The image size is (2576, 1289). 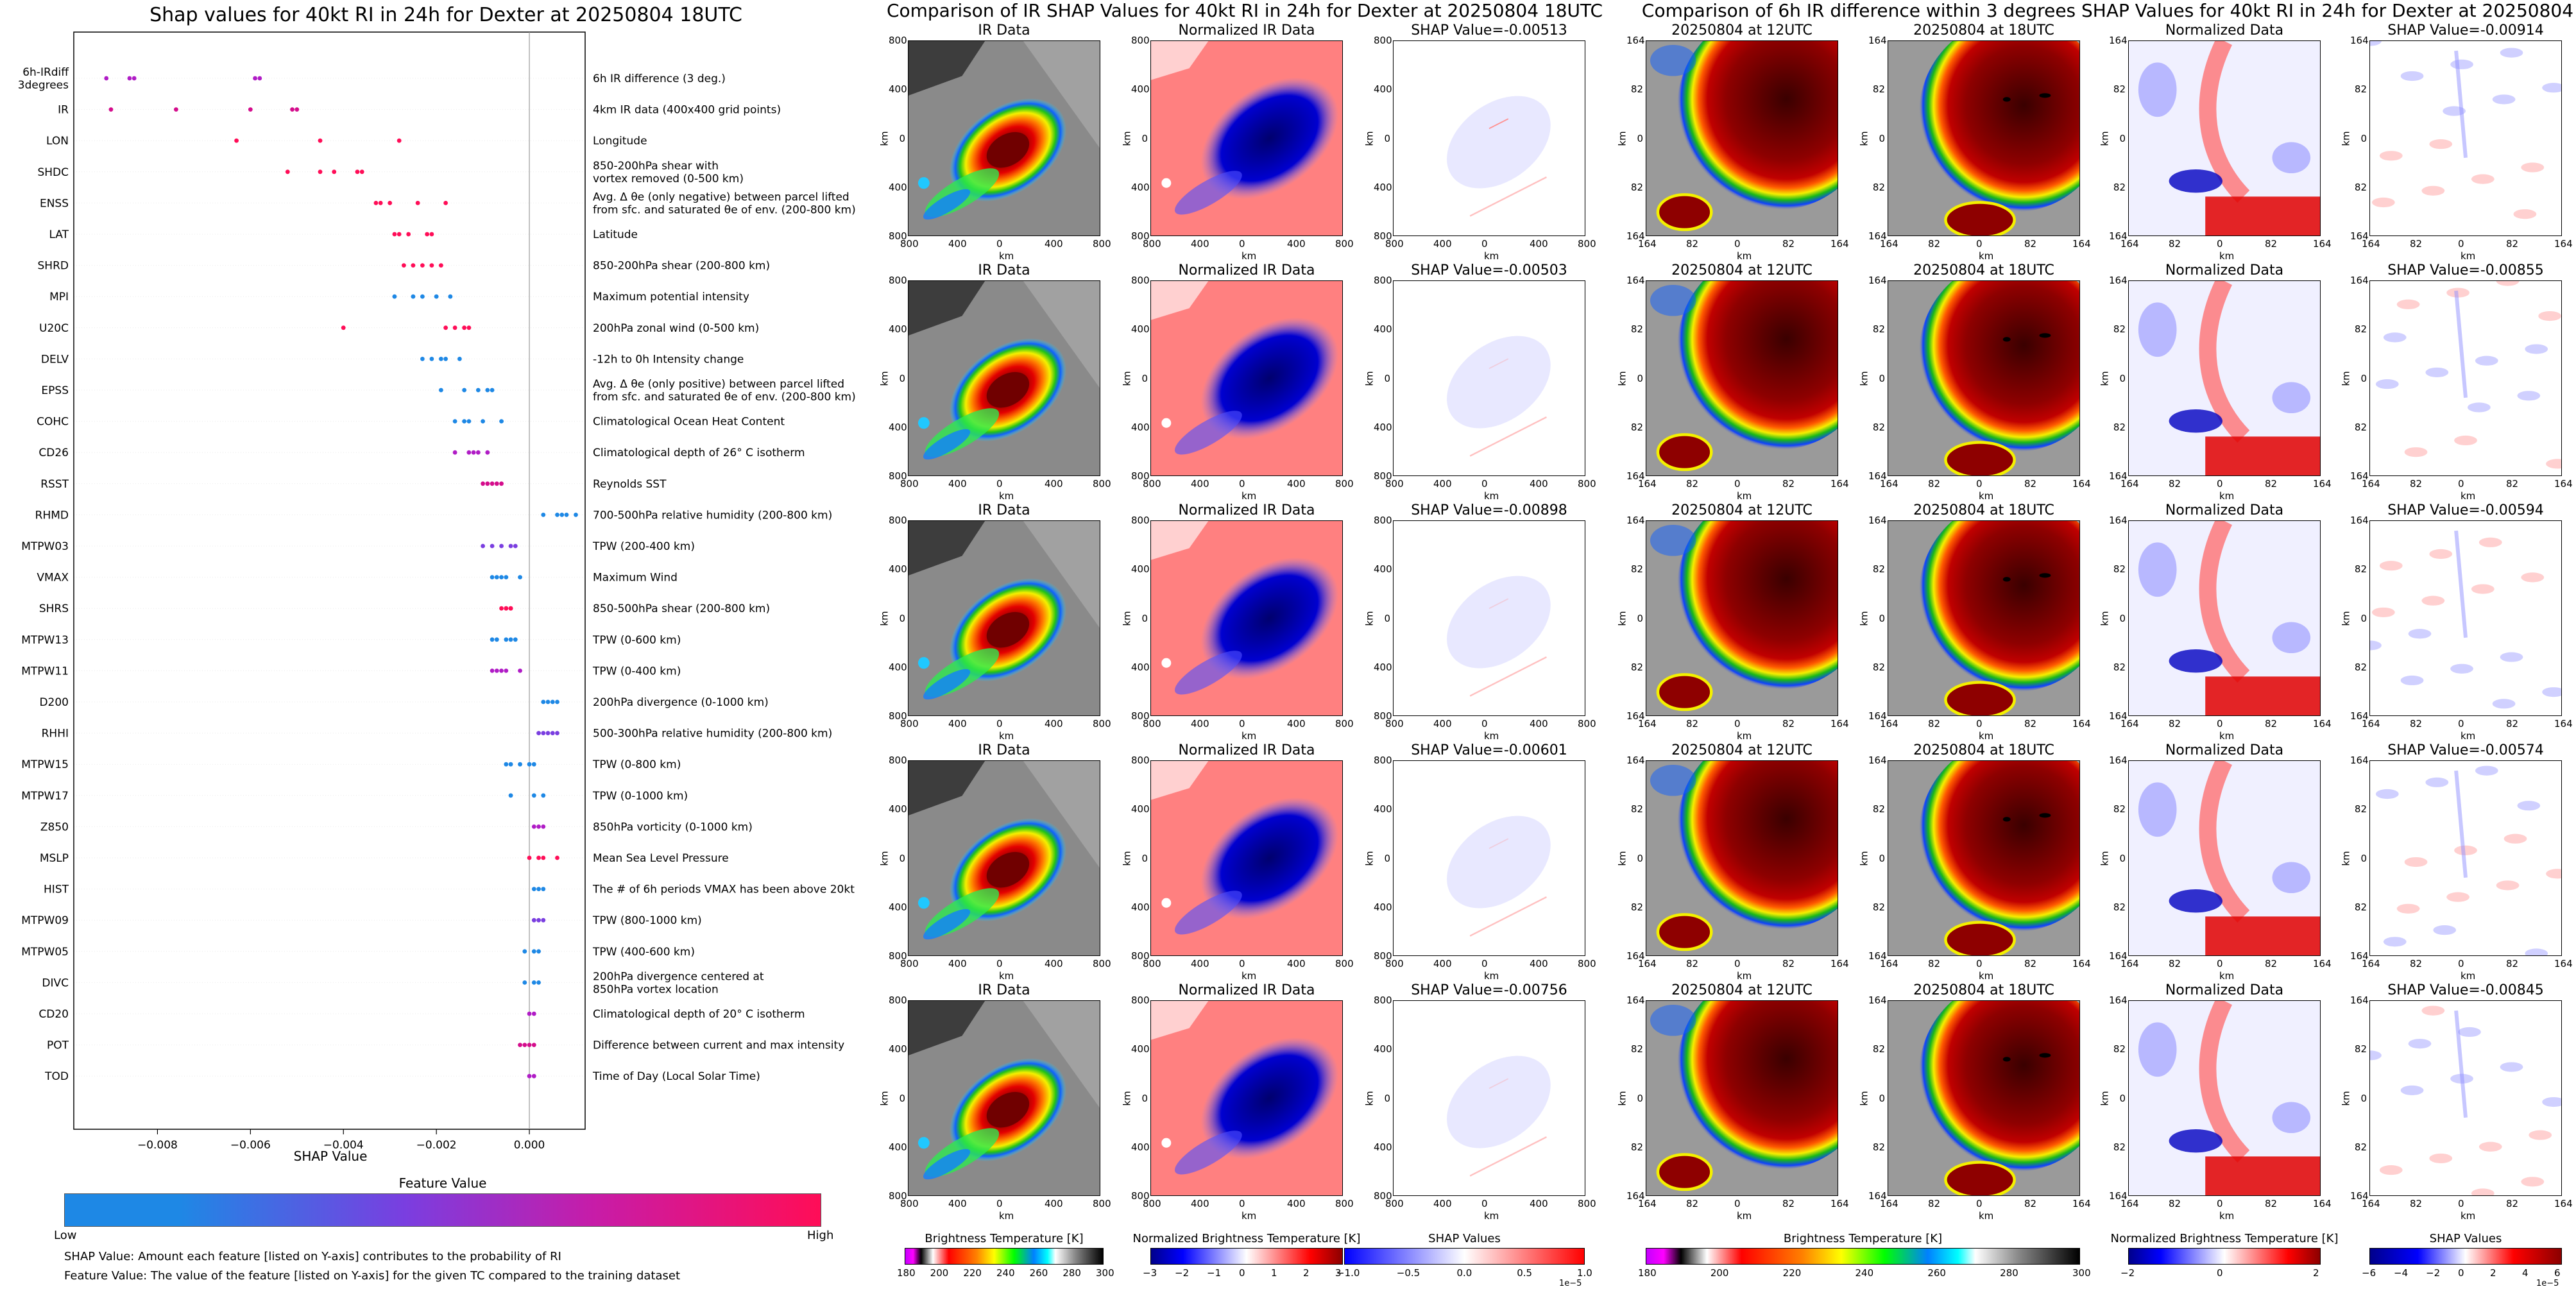 What do you see at coordinates (2465, 510) in the screenshot?
I see `panel-title: SHAP Value=-0.00594` at bounding box center [2465, 510].